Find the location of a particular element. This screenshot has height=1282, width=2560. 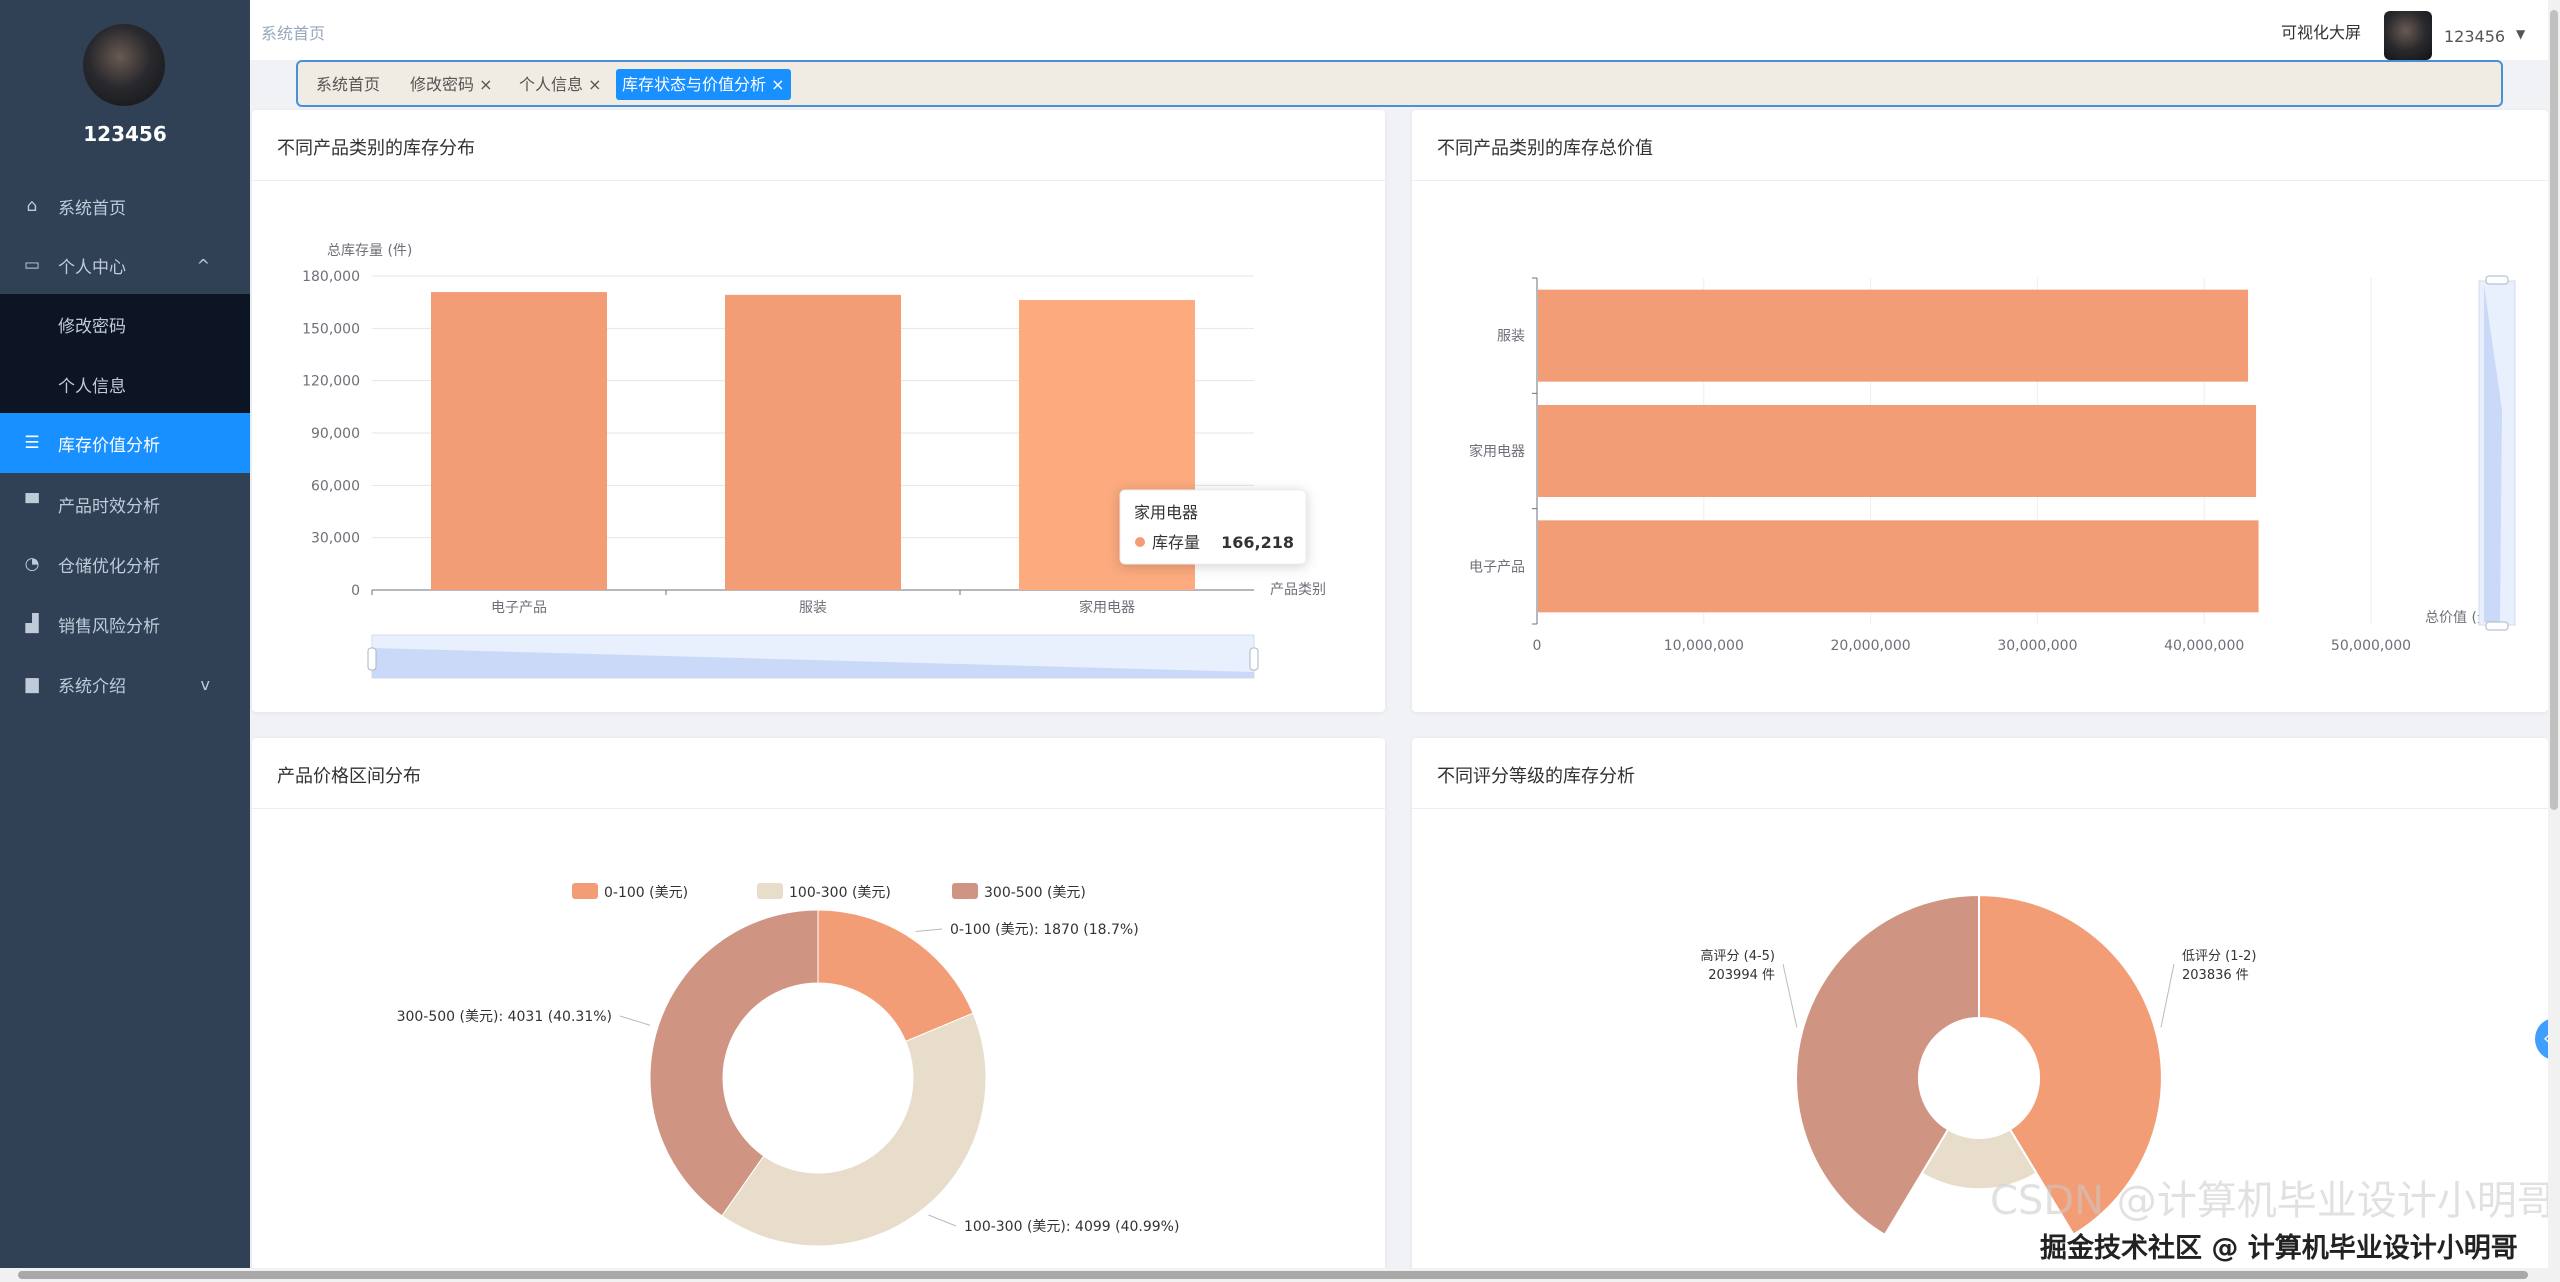

tooltip-series: 库存量 is located at coordinates (1176, 542).